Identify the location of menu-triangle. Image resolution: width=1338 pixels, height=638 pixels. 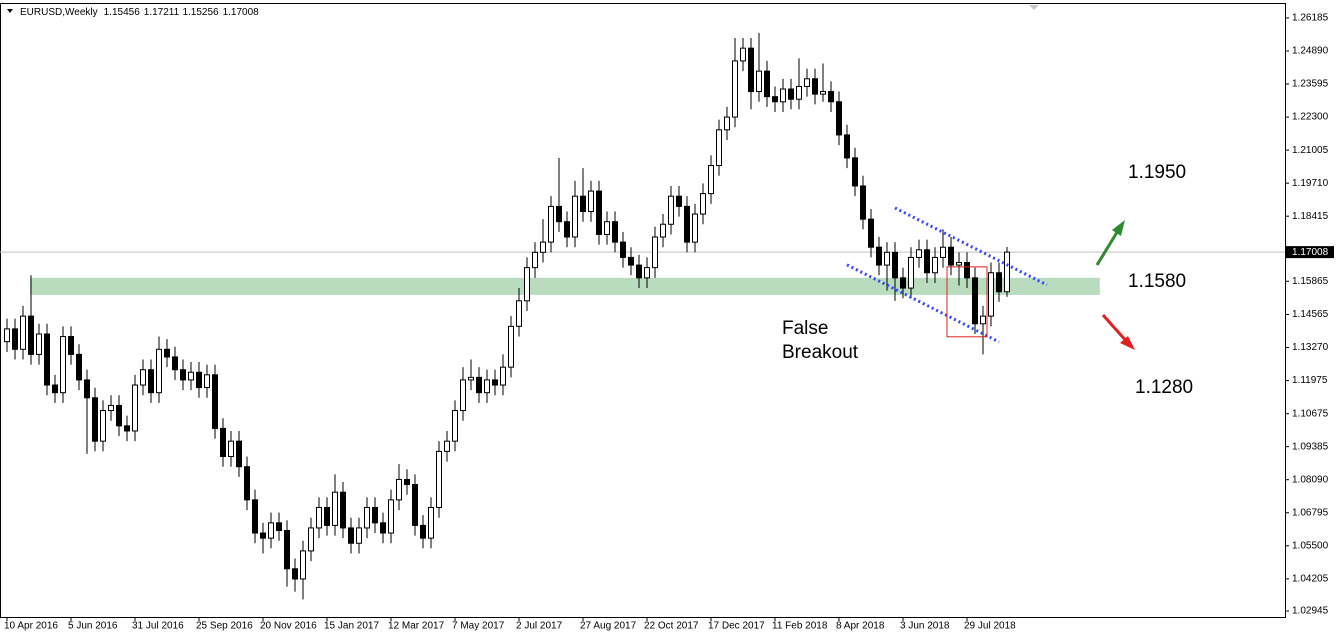
(10, 11).